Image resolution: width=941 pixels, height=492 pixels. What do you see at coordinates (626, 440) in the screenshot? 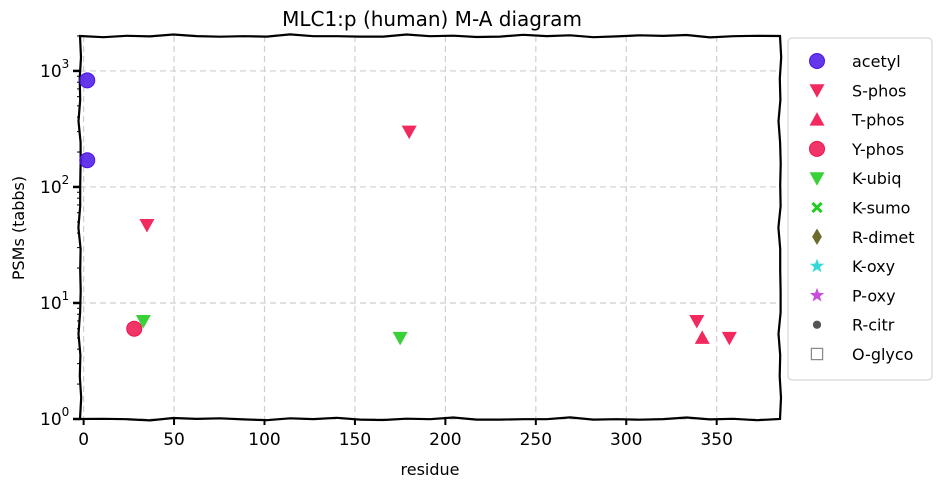
I see `x-tick-label: 300` at bounding box center [626, 440].